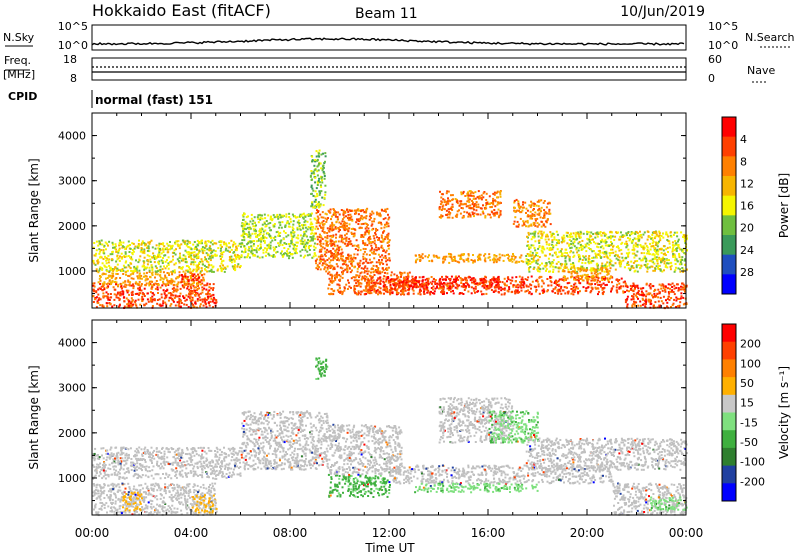 This screenshot has height=554, width=800. What do you see at coordinates (488, 533) in the screenshot?
I see `x-tick-label: 16:00` at bounding box center [488, 533].